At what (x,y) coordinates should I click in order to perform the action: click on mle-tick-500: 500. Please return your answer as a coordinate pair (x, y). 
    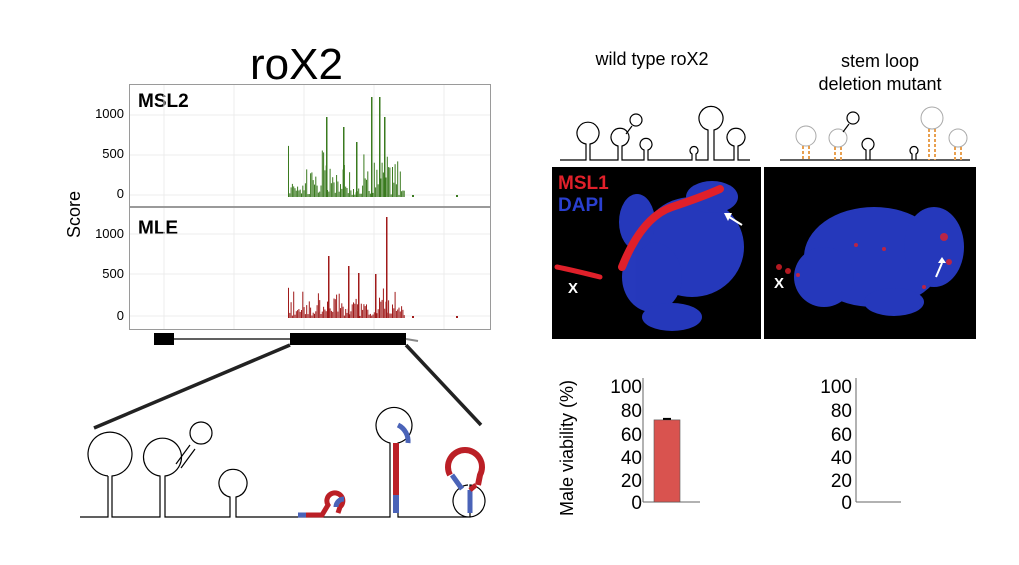
    Looking at the image, I should click on (113, 273).